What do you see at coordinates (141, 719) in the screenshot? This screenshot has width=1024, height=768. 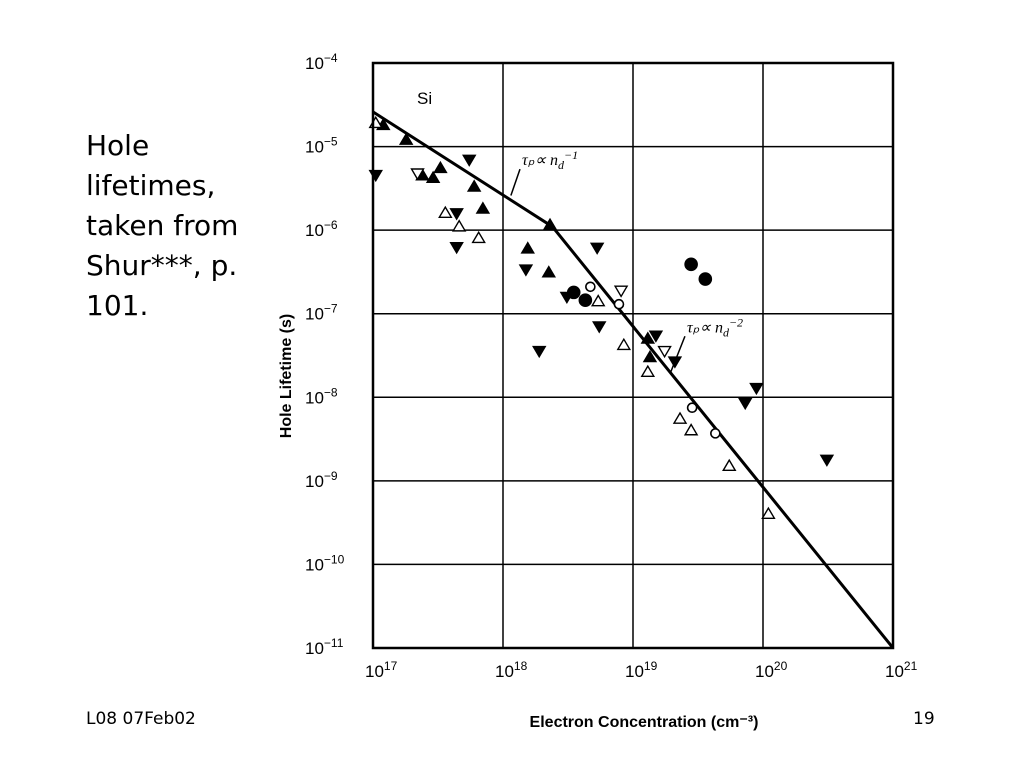 I see `footer-date-label: L08 07Feb02` at bounding box center [141, 719].